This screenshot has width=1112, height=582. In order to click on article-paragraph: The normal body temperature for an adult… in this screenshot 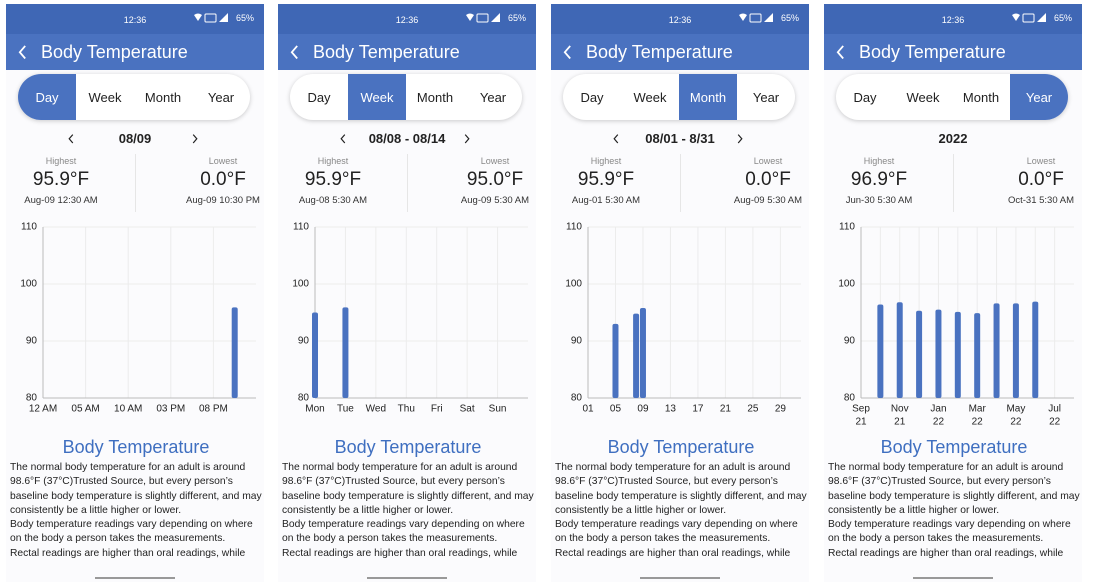, I will do `click(136, 489)`.